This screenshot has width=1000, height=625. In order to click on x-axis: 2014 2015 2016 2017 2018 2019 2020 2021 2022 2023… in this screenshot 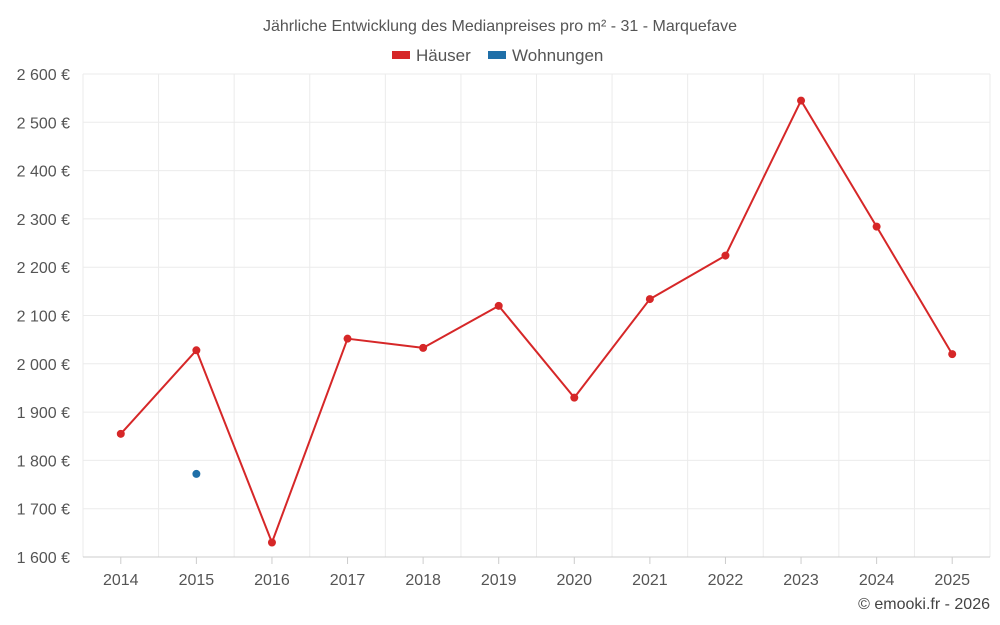, I will do `click(536, 572)`.